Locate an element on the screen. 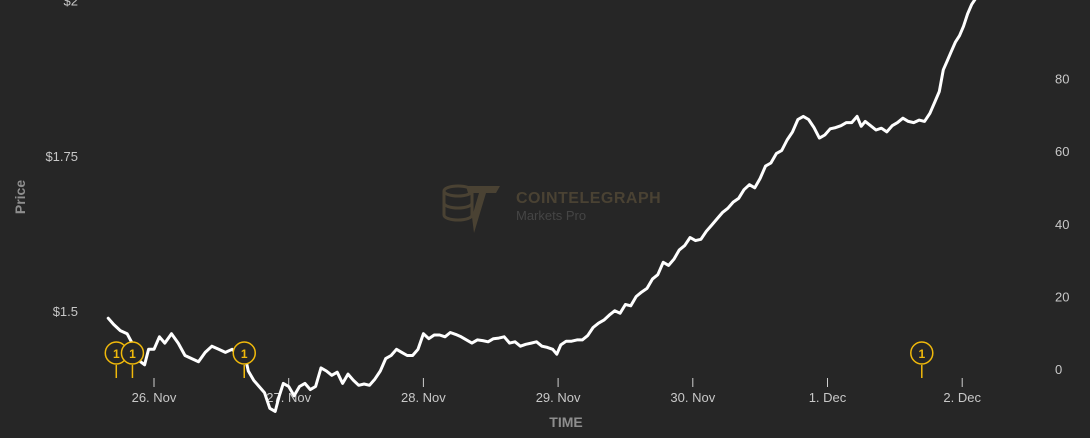 The image size is (1090, 438). right-tick-label: 40 is located at coordinates (1062, 224).